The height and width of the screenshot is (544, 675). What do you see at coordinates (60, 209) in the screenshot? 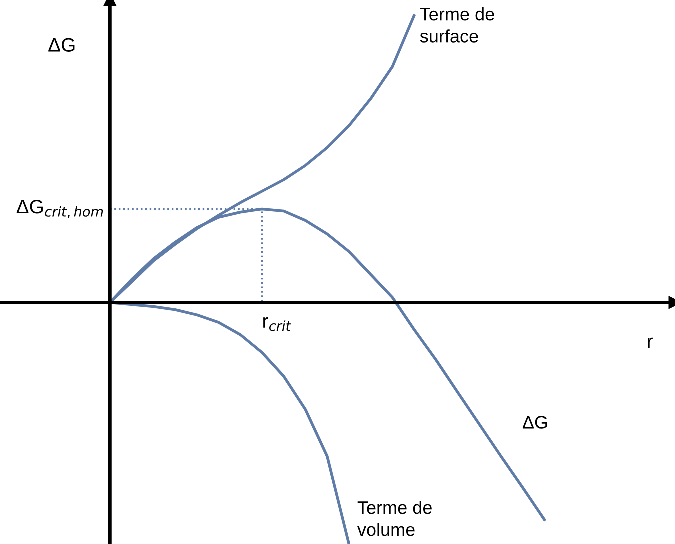
I see `ref-line-label: ΔG$_{crit,hom}$` at bounding box center [60, 209].